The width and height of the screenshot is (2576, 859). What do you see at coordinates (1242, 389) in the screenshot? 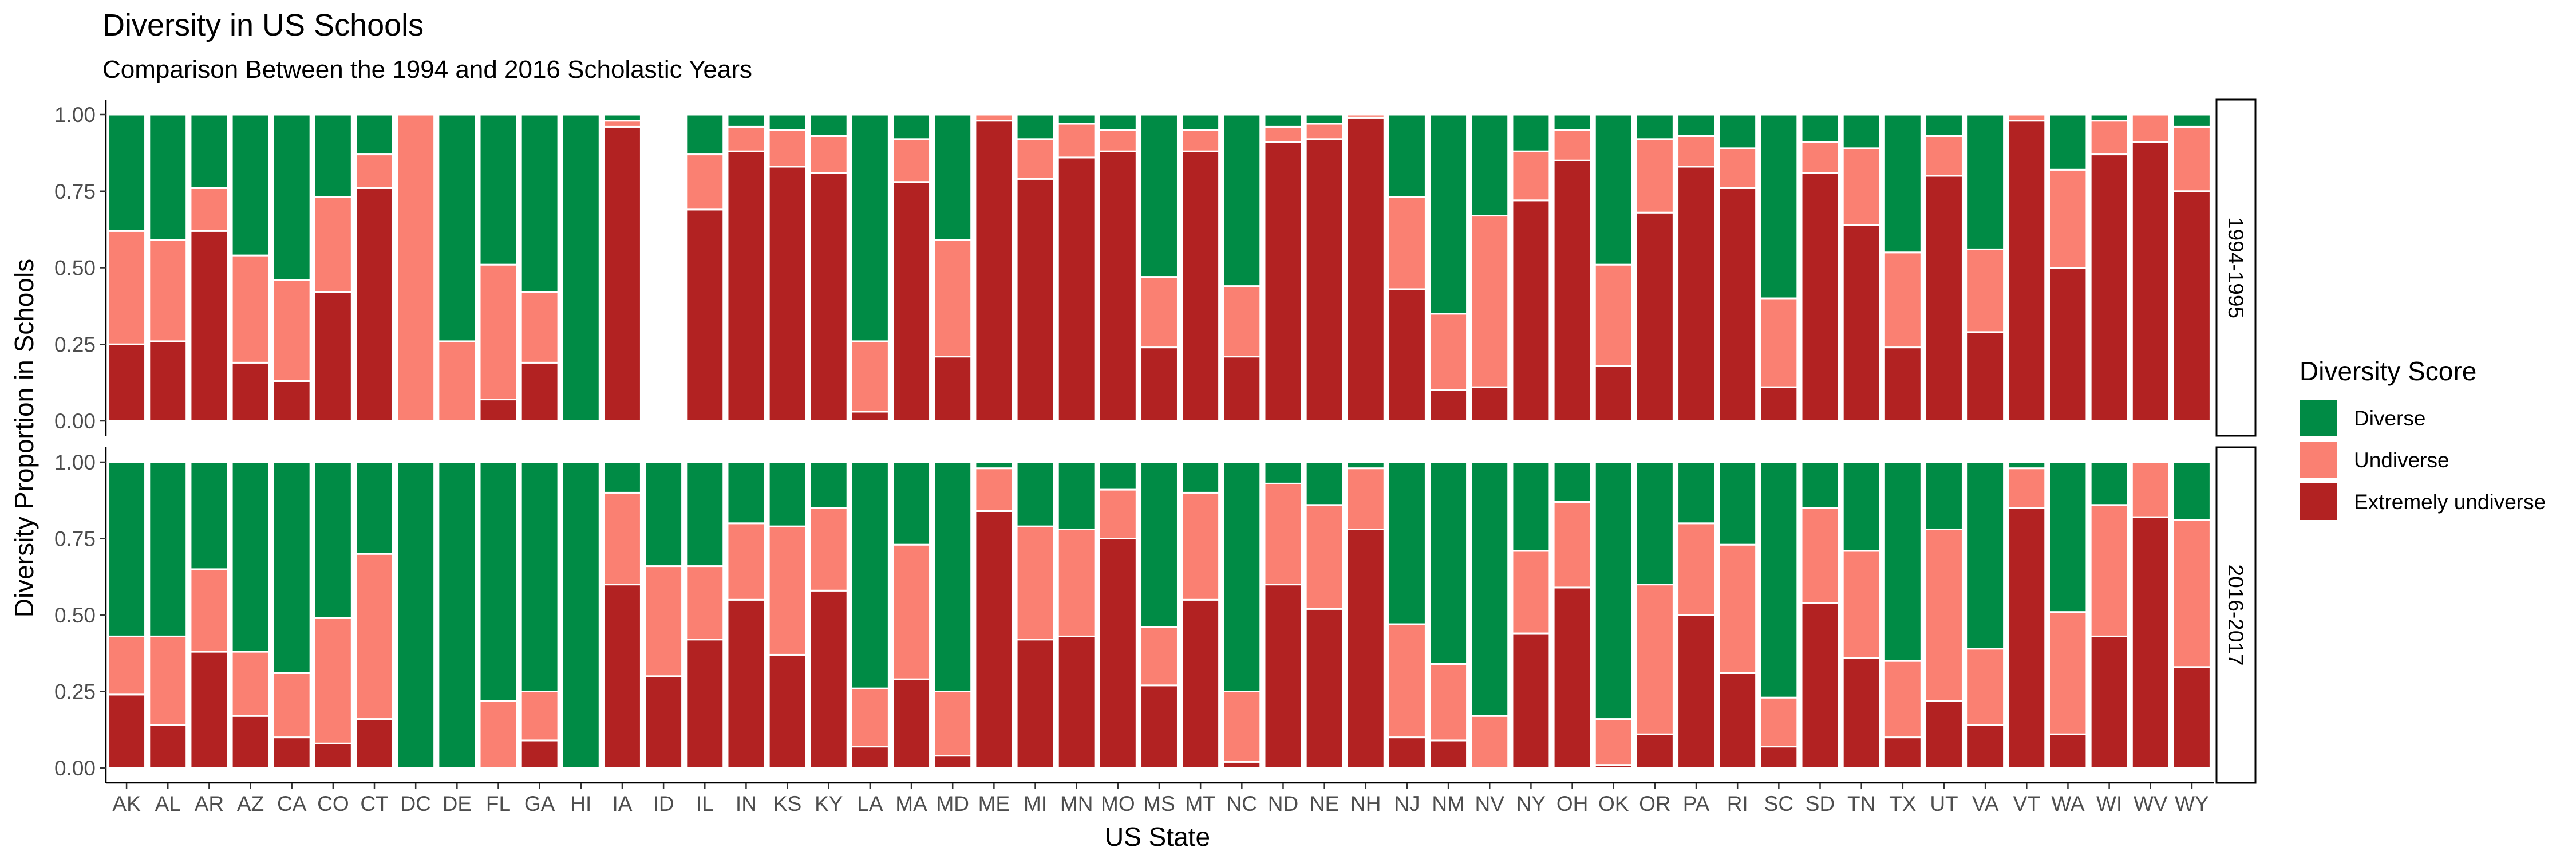
I see `bar-nc-extremely-undiverse` at bounding box center [1242, 389].